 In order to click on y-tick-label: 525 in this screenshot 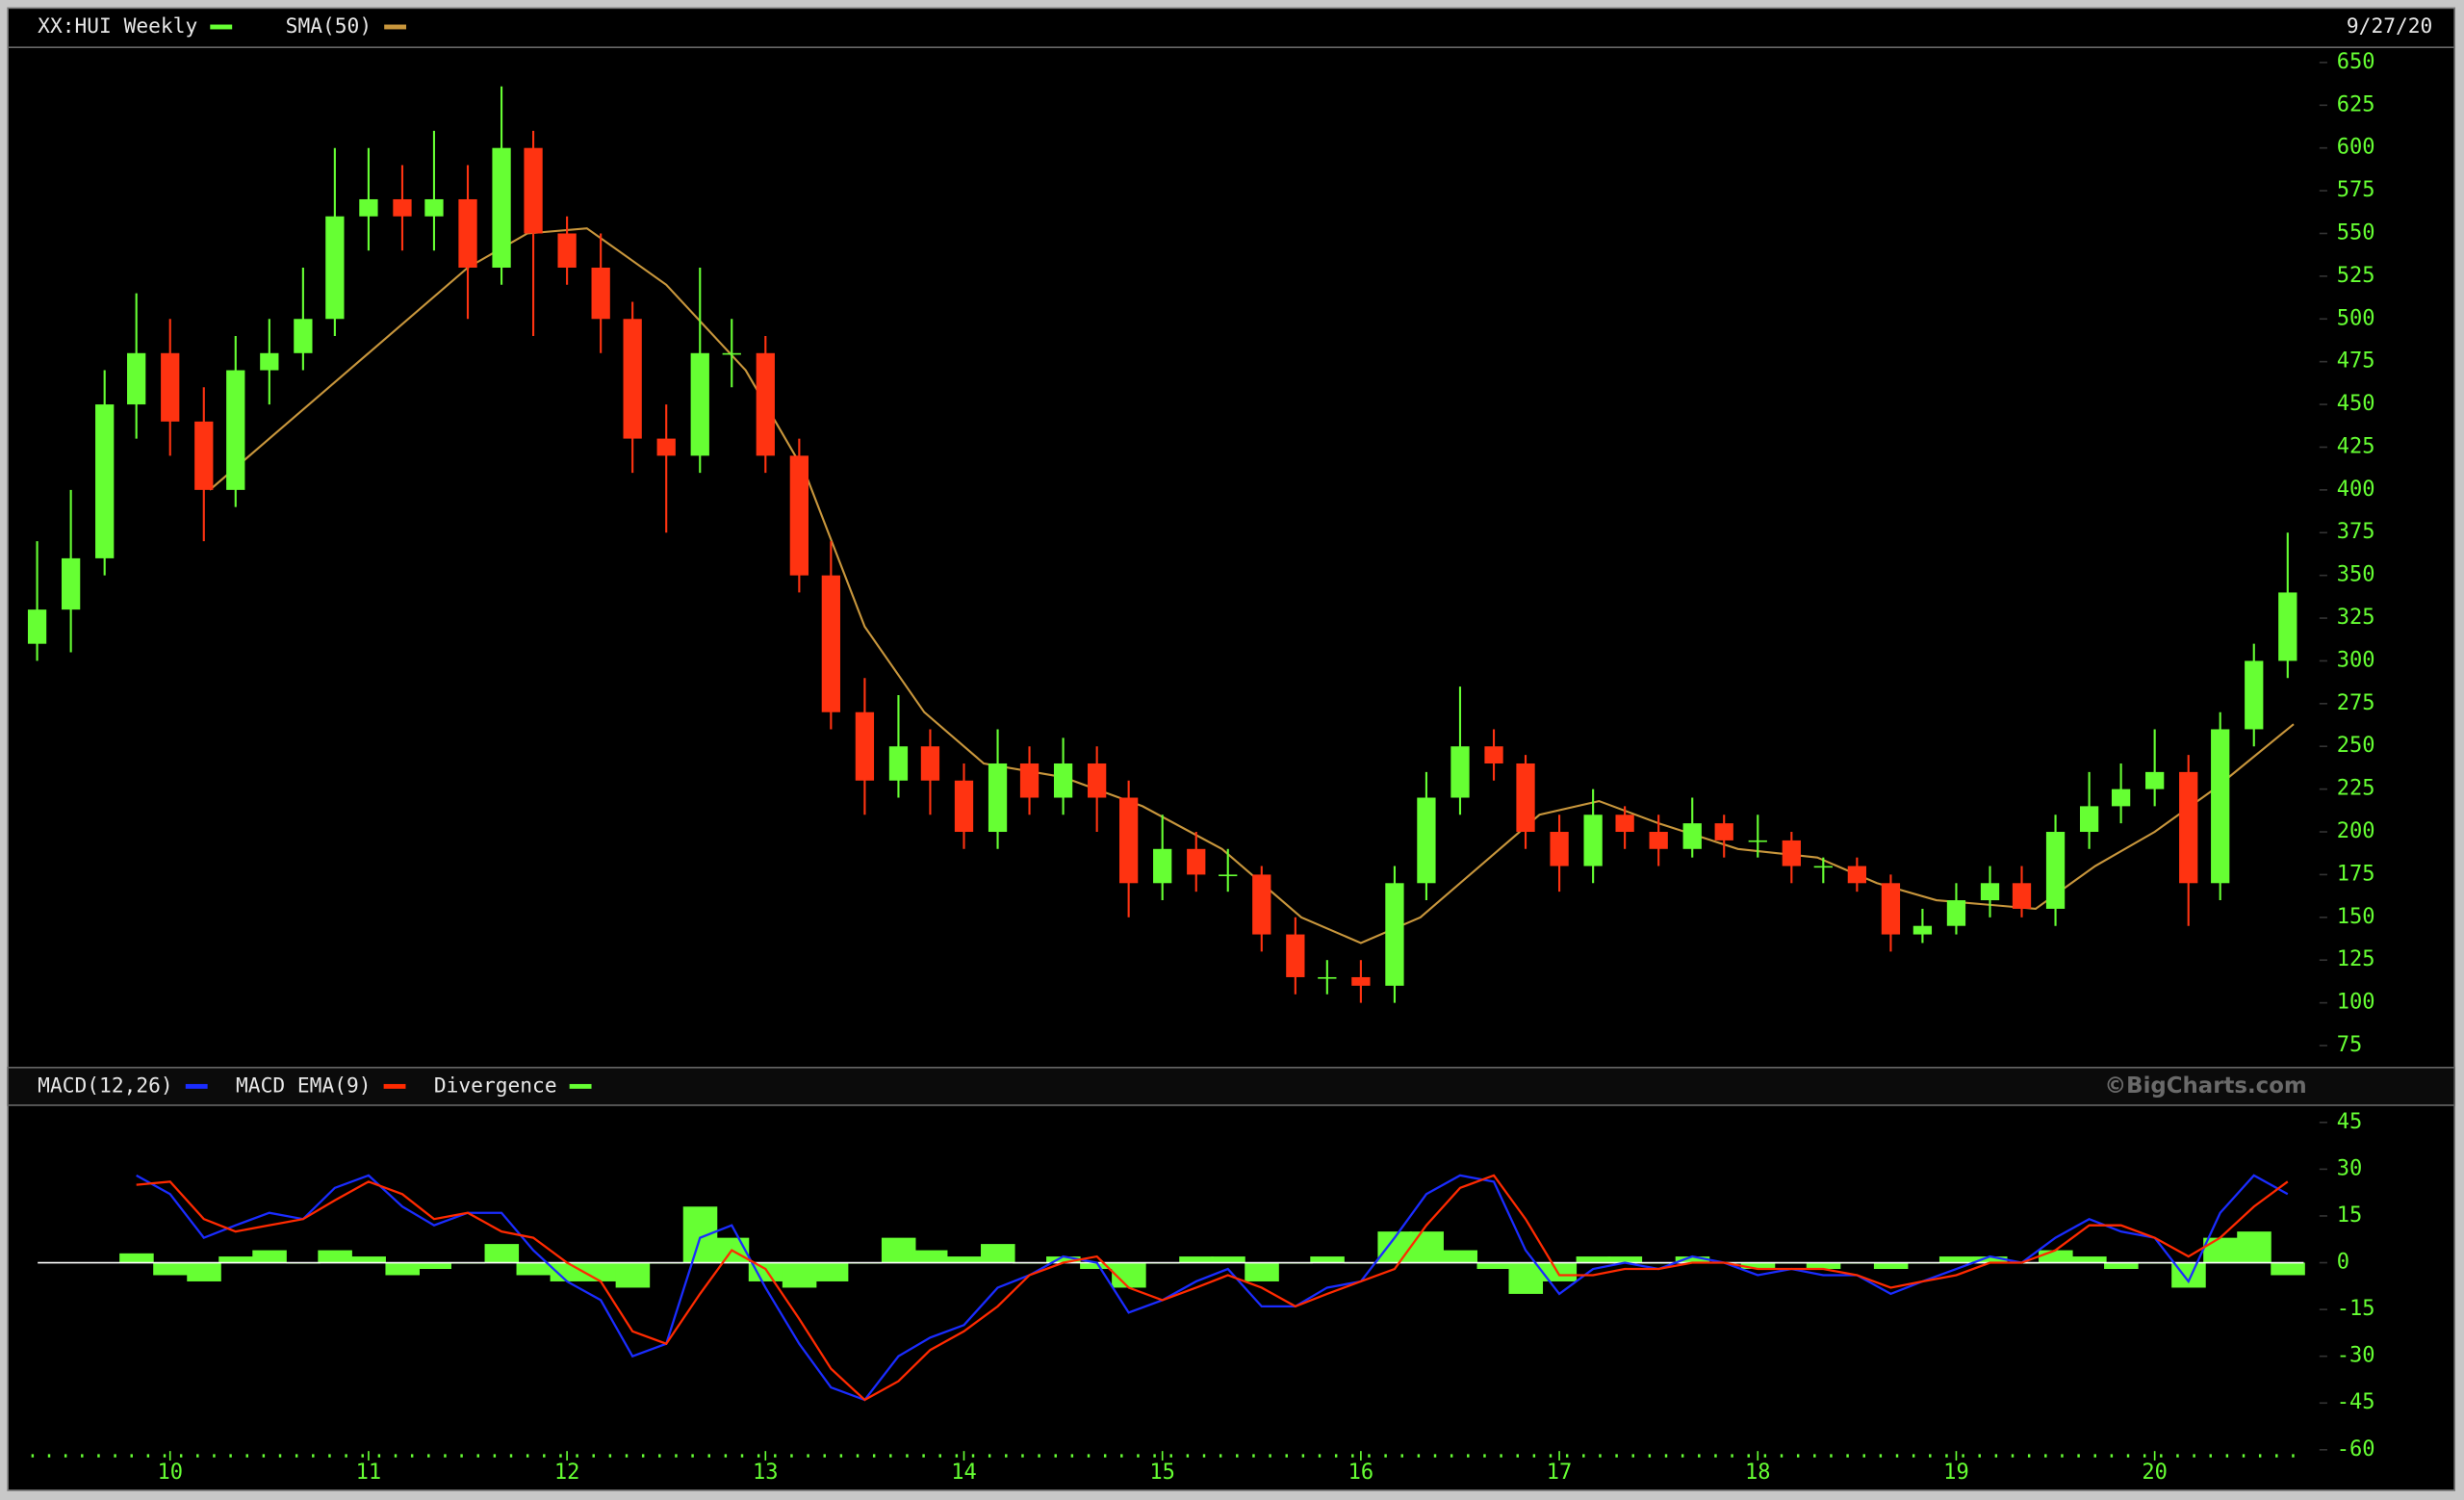, I will do `click(2356, 276)`.